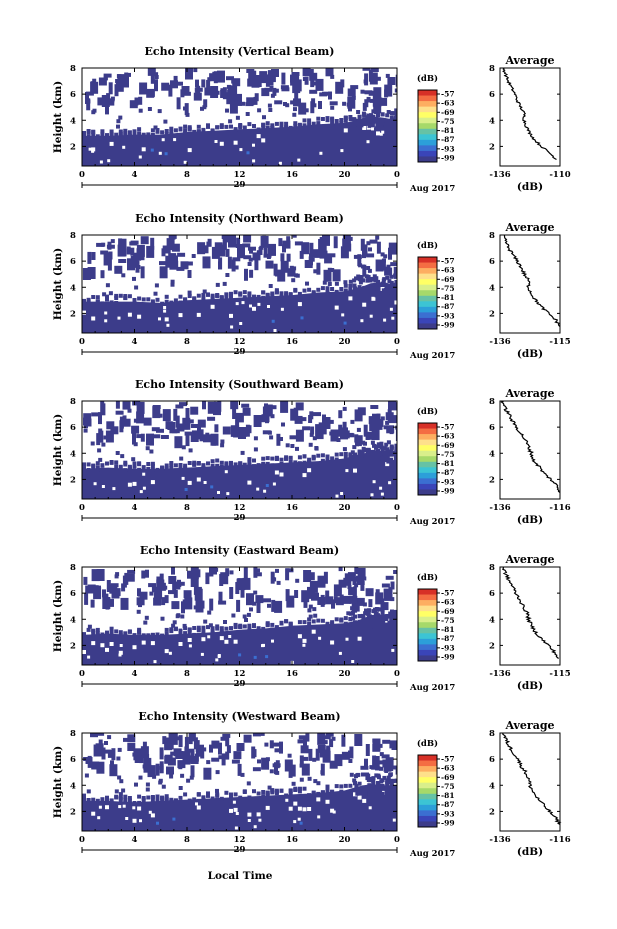 The height and width of the screenshot is (929, 617). I want to click on colorbar-tick-label: -87, so click(448, 638).